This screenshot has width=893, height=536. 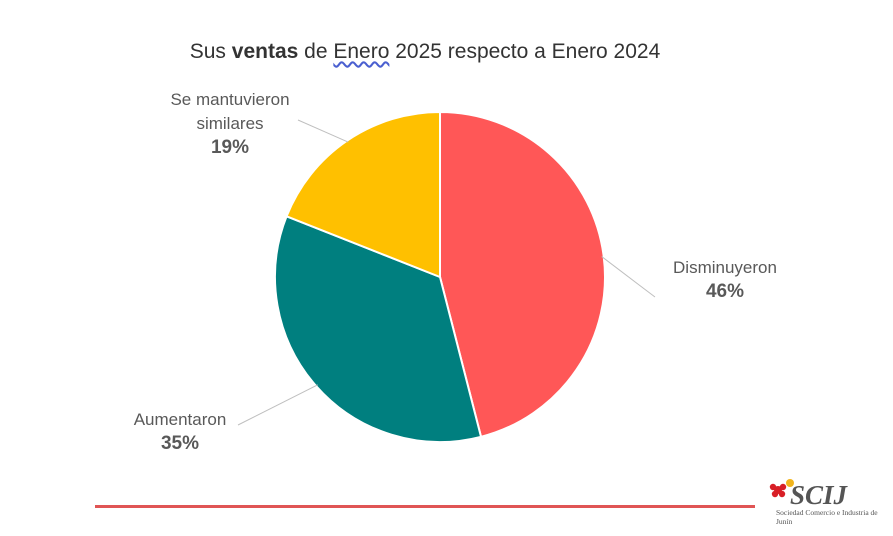 What do you see at coordinates (725, 280) in the screenshot?
I see `slice-label-disminuyeron: Disminuyeron 46%` at bounding box center [725, 280].